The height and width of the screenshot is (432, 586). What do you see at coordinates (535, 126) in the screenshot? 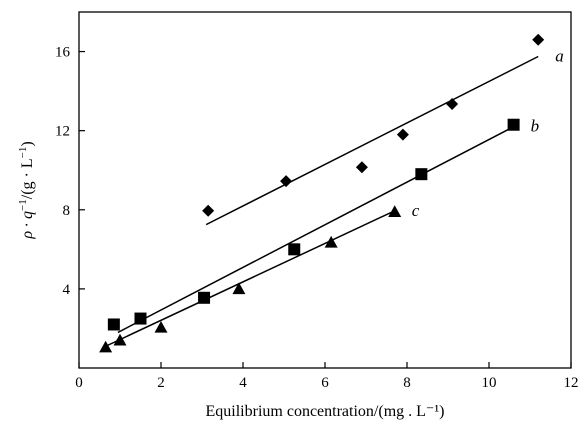
I see `series-label-b: b` at bounding box center [535, 126].